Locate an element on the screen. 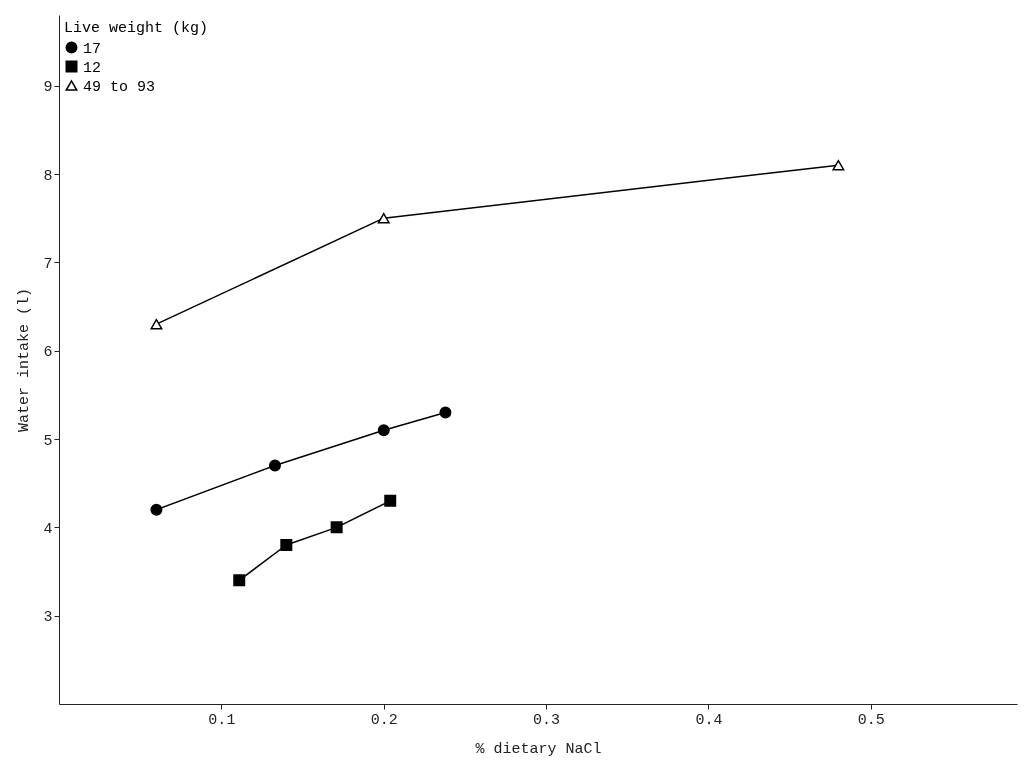 The image size is (1027, 765). y-axis-title: Water intake (l) is located at coordinates (25, 360).